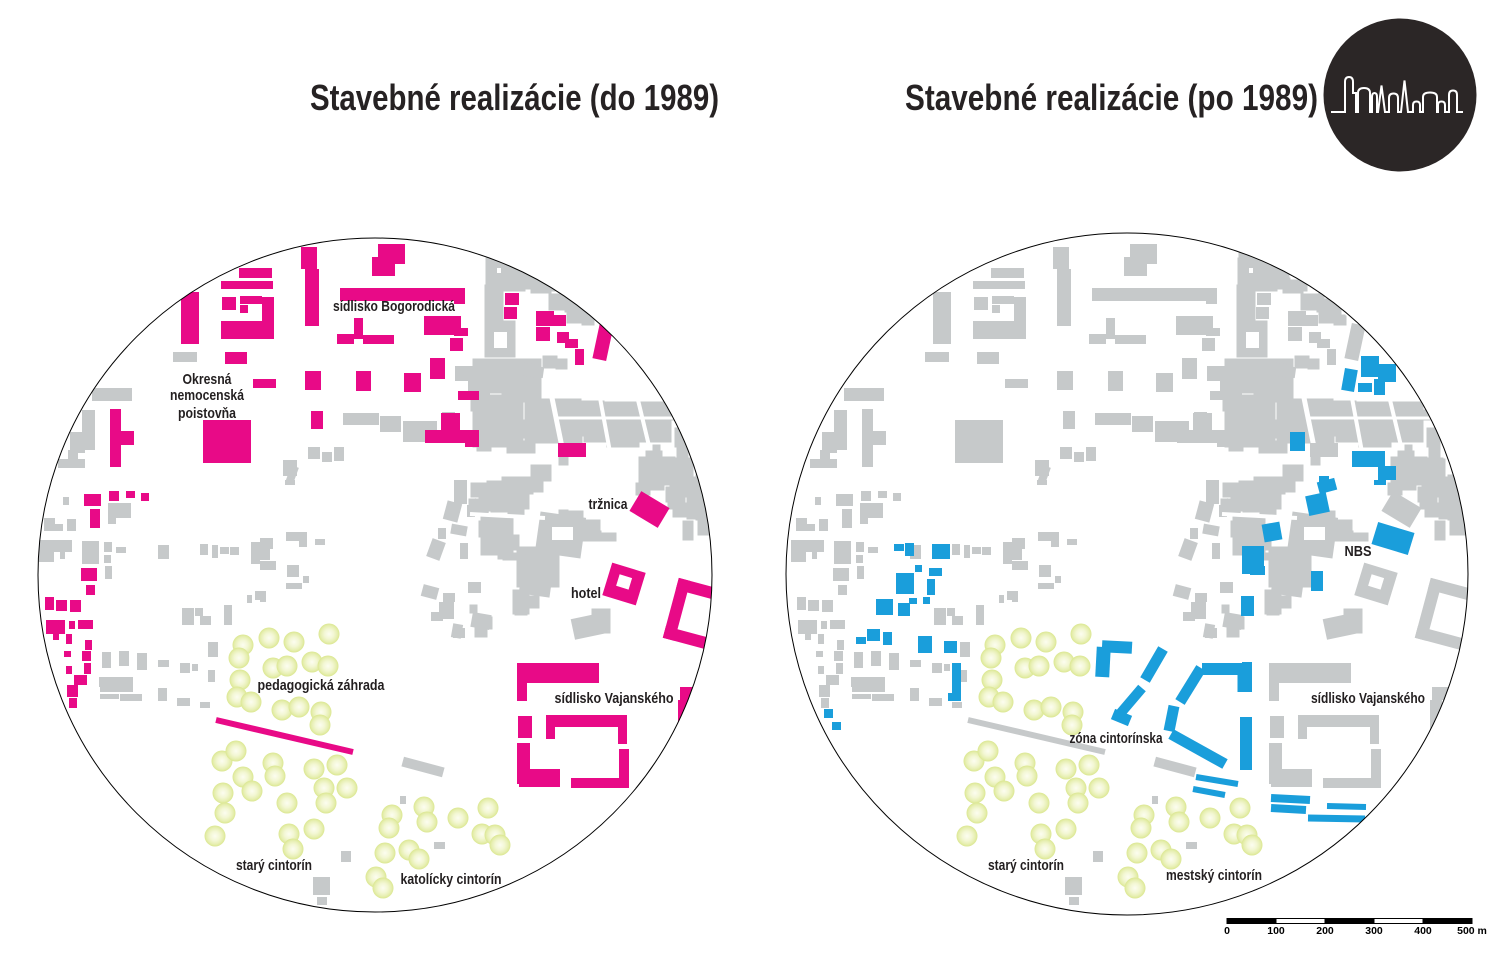  What do you see at coordinates (451, 879) in the screenshot?
I see `svg-text: katolícky cintorín` at bounding box center [451, 879].